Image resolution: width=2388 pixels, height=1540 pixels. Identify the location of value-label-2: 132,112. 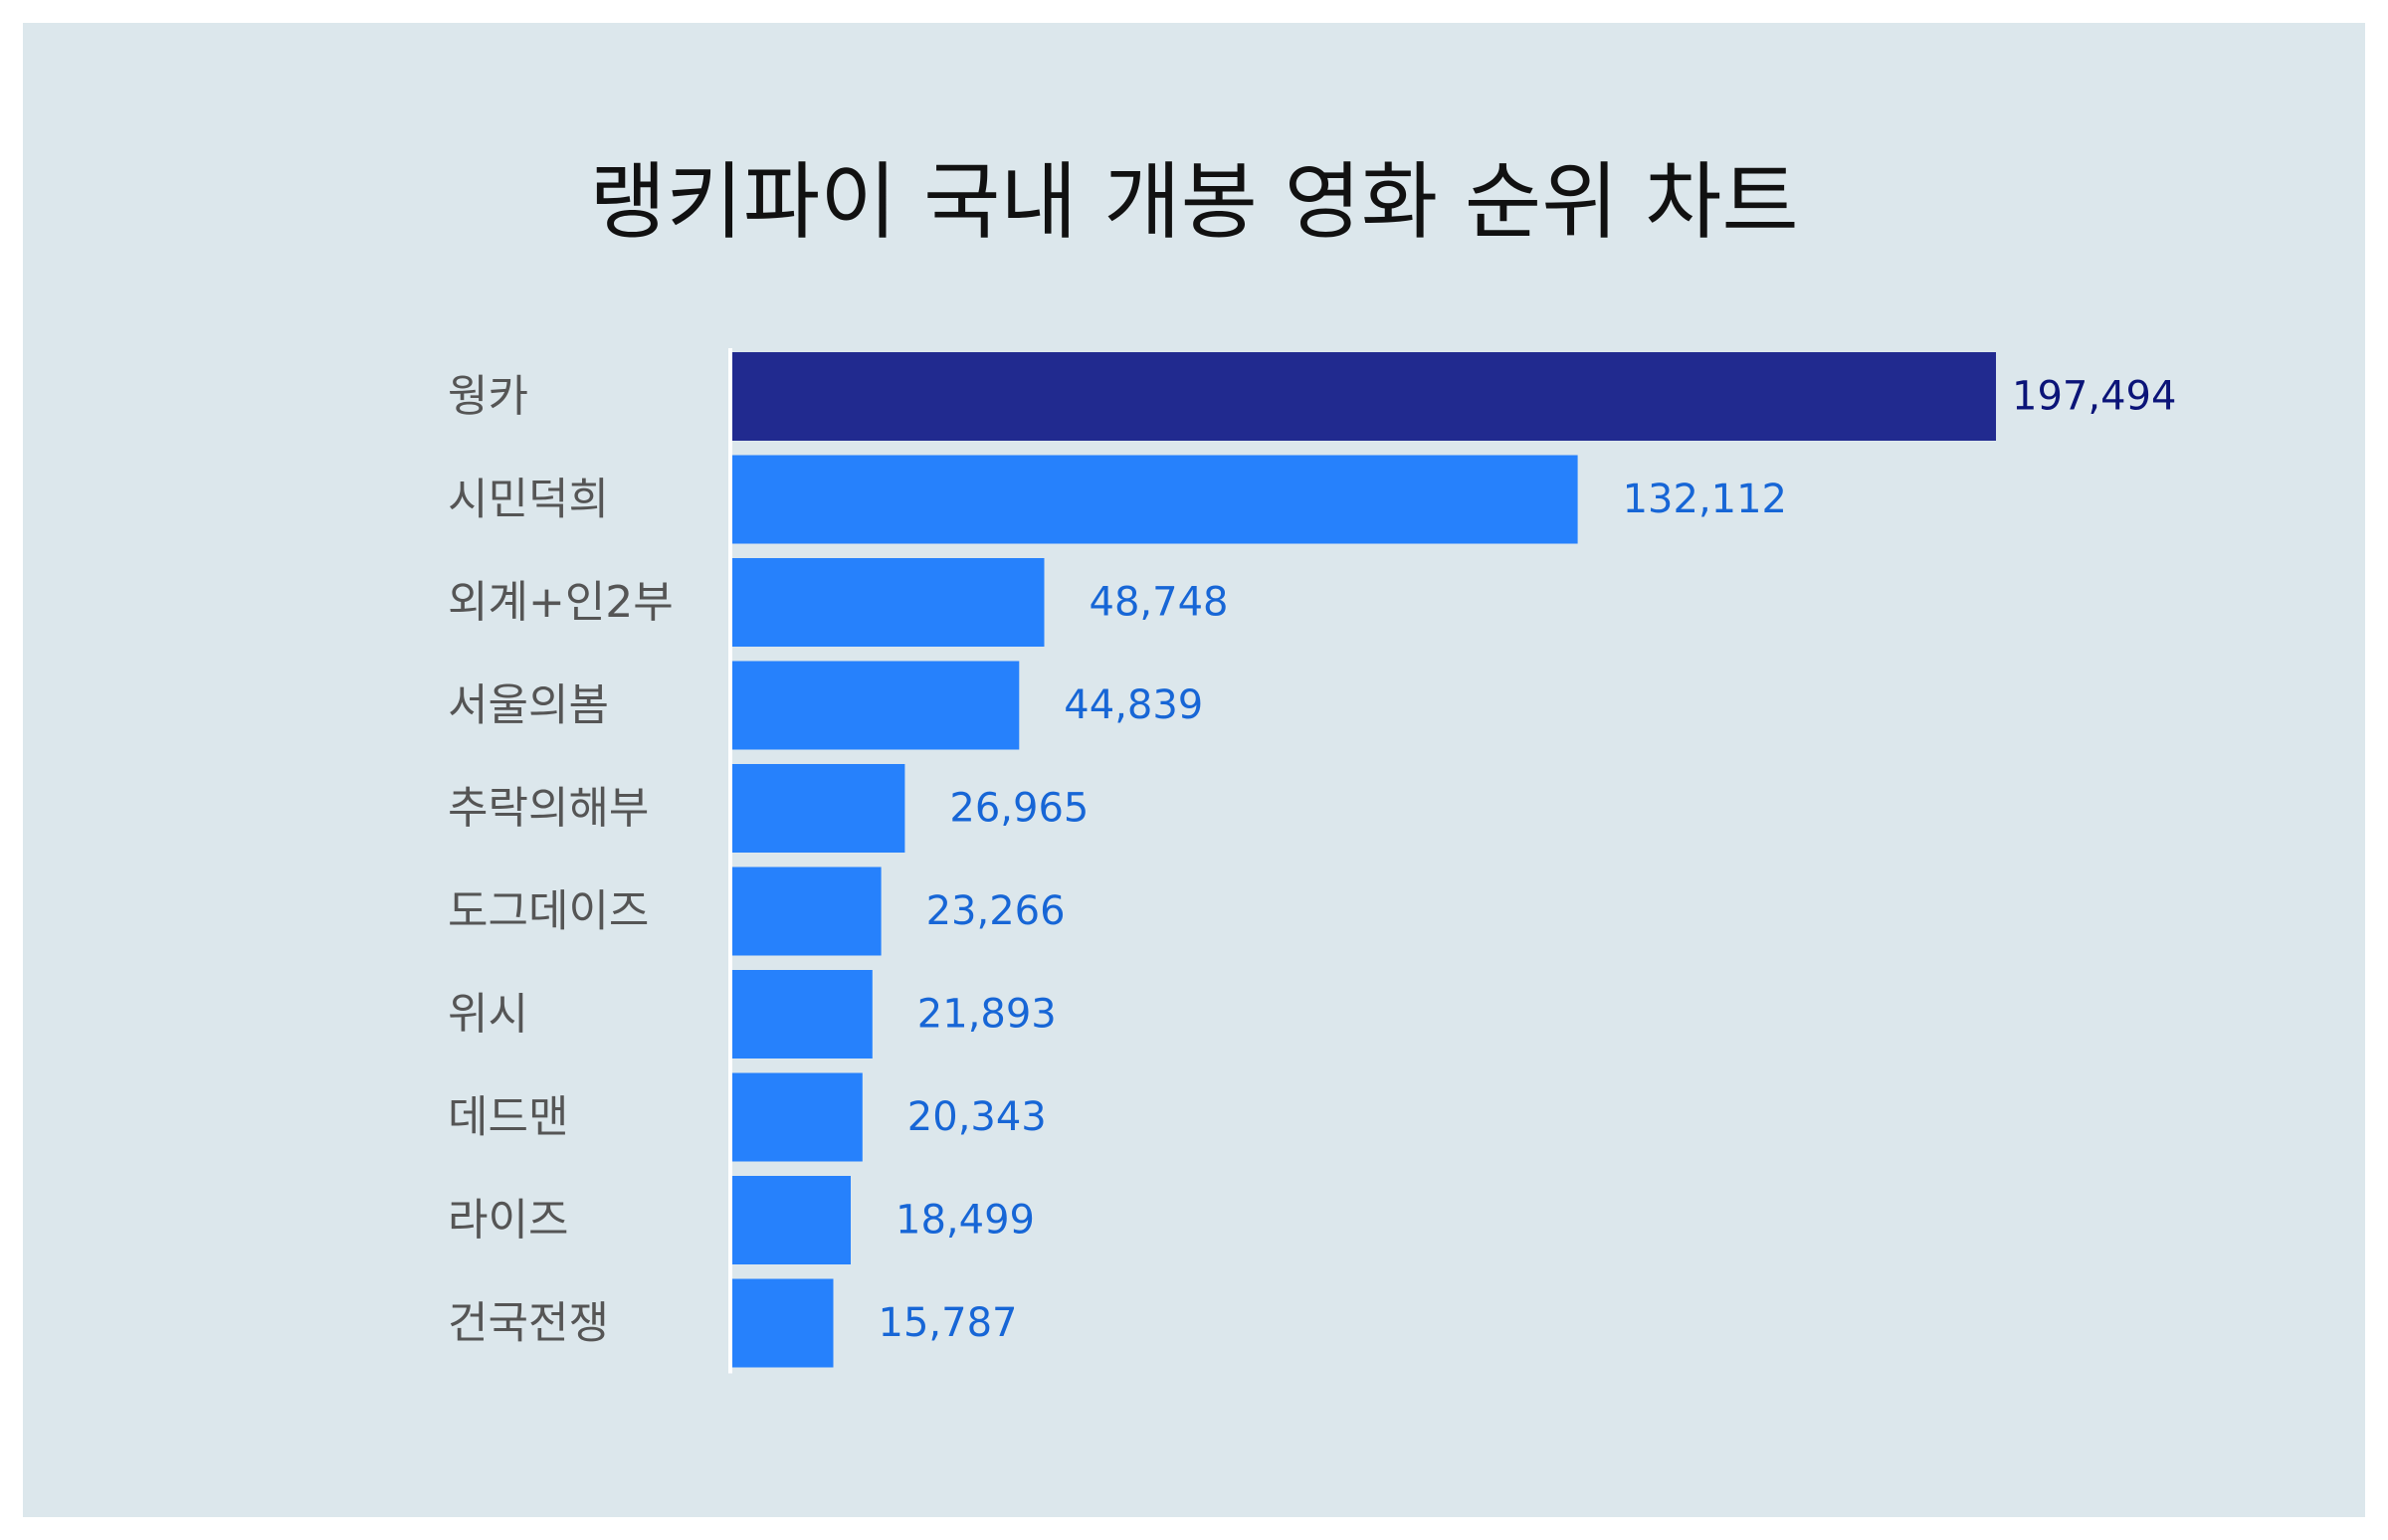
(1705, 499).